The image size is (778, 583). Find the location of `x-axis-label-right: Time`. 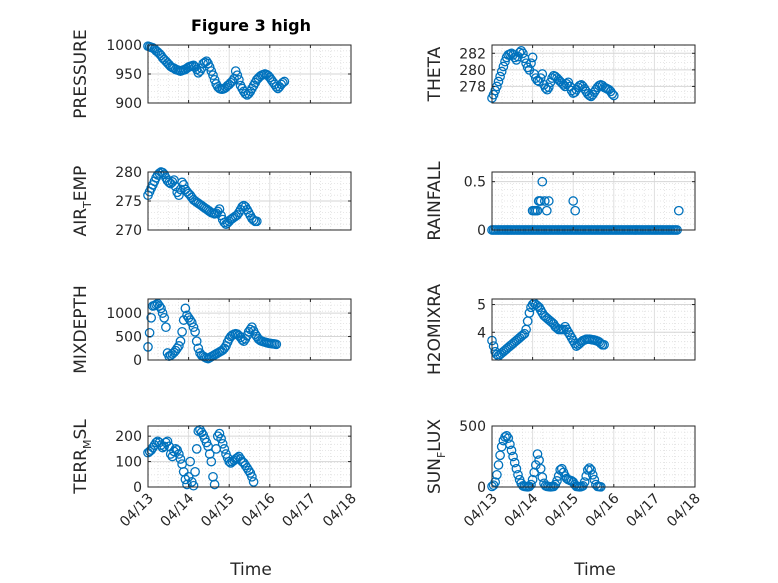

x-axis-label-right: Time is located at coordinates (594, 570).